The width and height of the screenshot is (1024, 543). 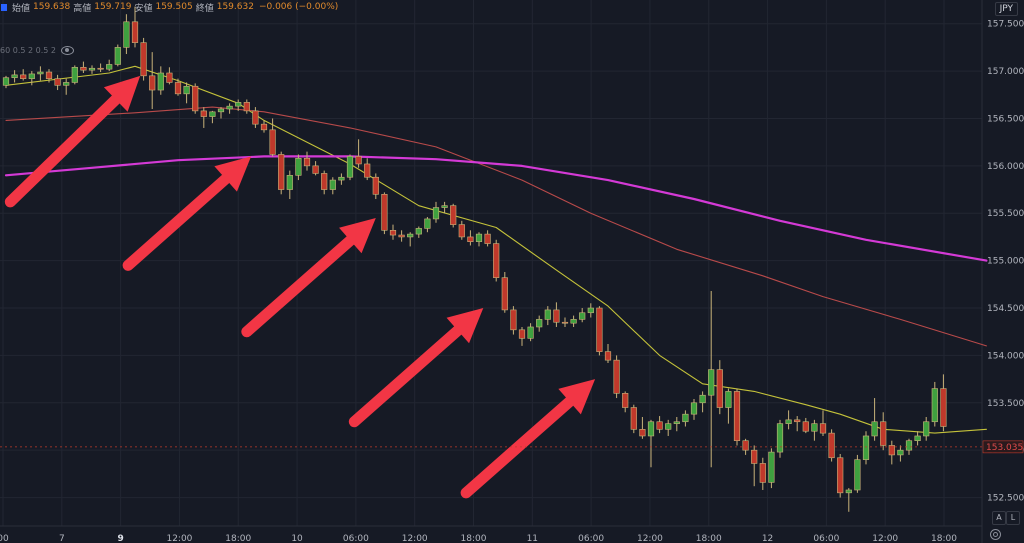 What do you see at coordinates (1004, 448) in the screenshot?
I see `last-price-label: 153.035` at bounding box center [1004, 448].